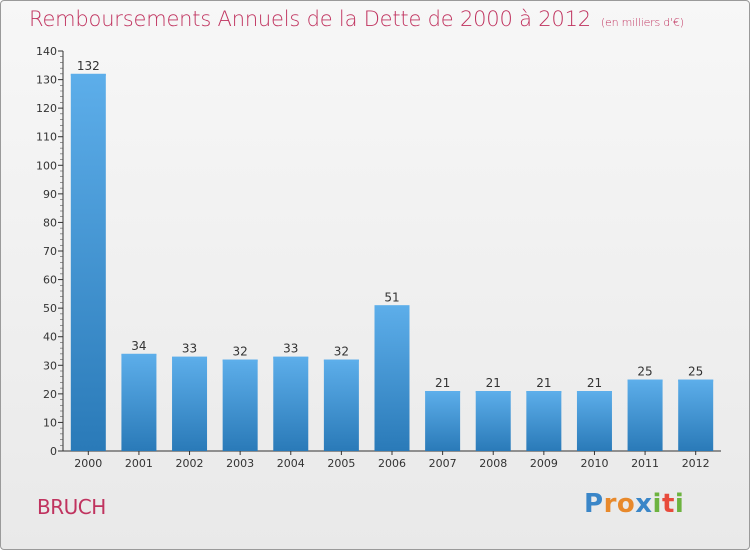 The height and width of the screenshot is (550, 750). I want to click on logo-letter: P, so click(594, 504).